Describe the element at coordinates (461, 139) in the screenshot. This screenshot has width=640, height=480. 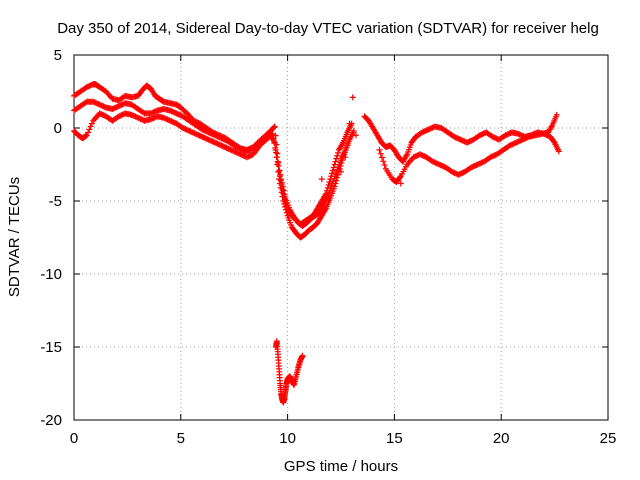
I see `series-late-tracks` at that location.